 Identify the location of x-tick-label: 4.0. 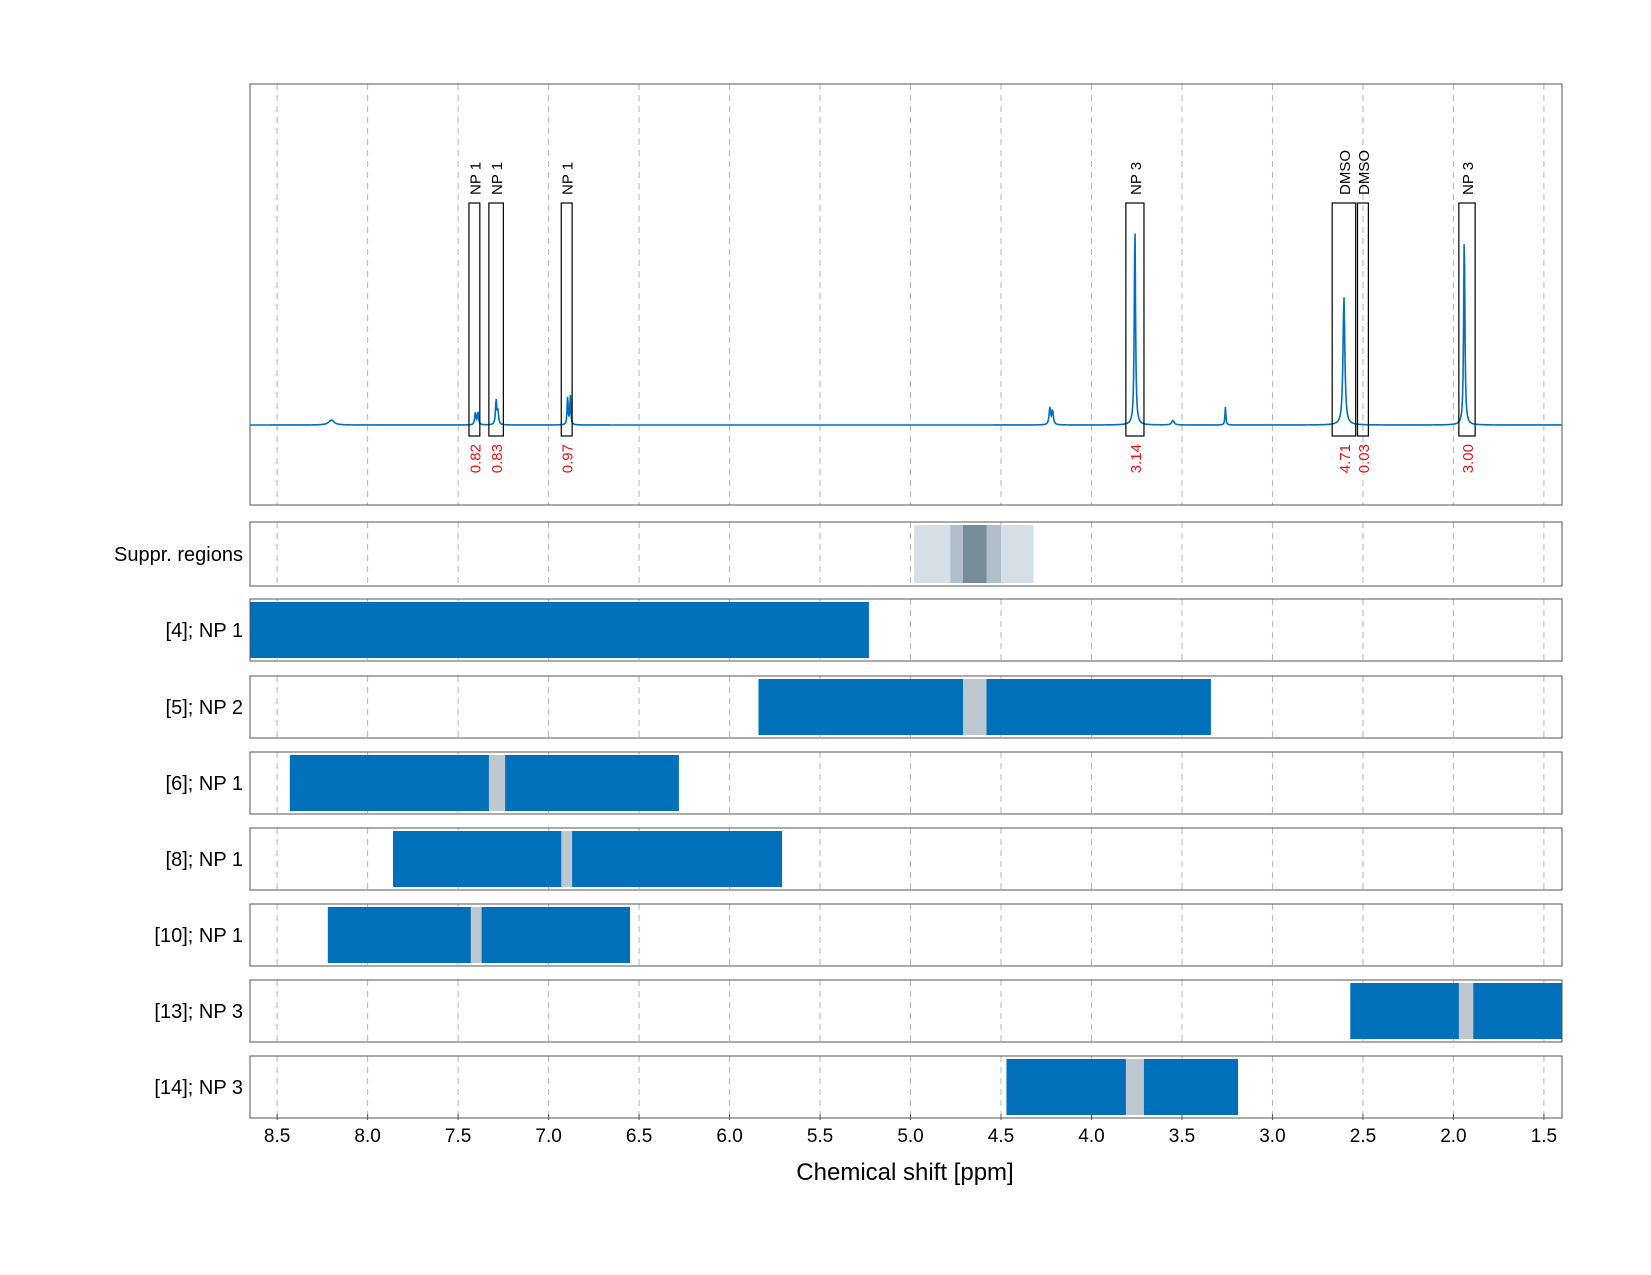
(1091, 1136).